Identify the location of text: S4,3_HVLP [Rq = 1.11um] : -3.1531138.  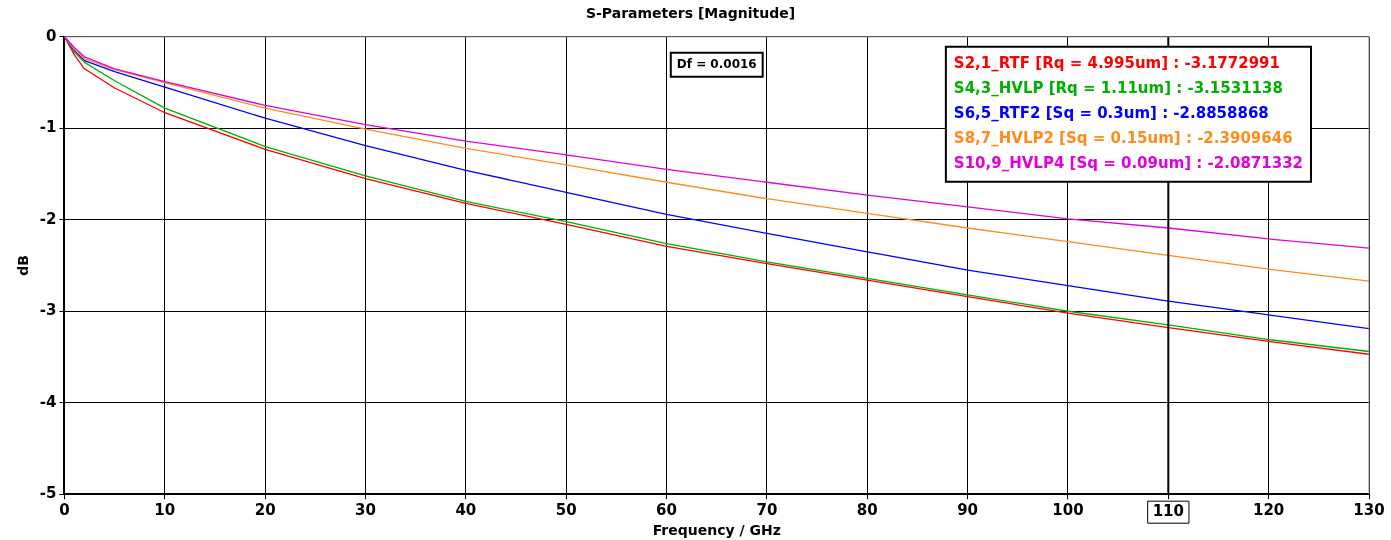
(1118, 88).